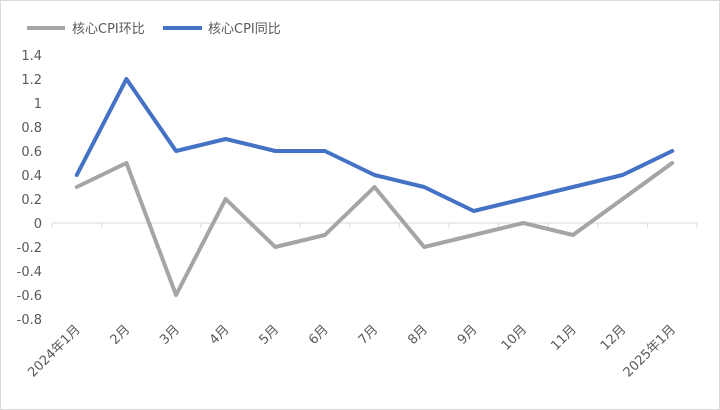  I want to click on legend: 核心CPI环比 核心CPI同比, so click(154, 29).